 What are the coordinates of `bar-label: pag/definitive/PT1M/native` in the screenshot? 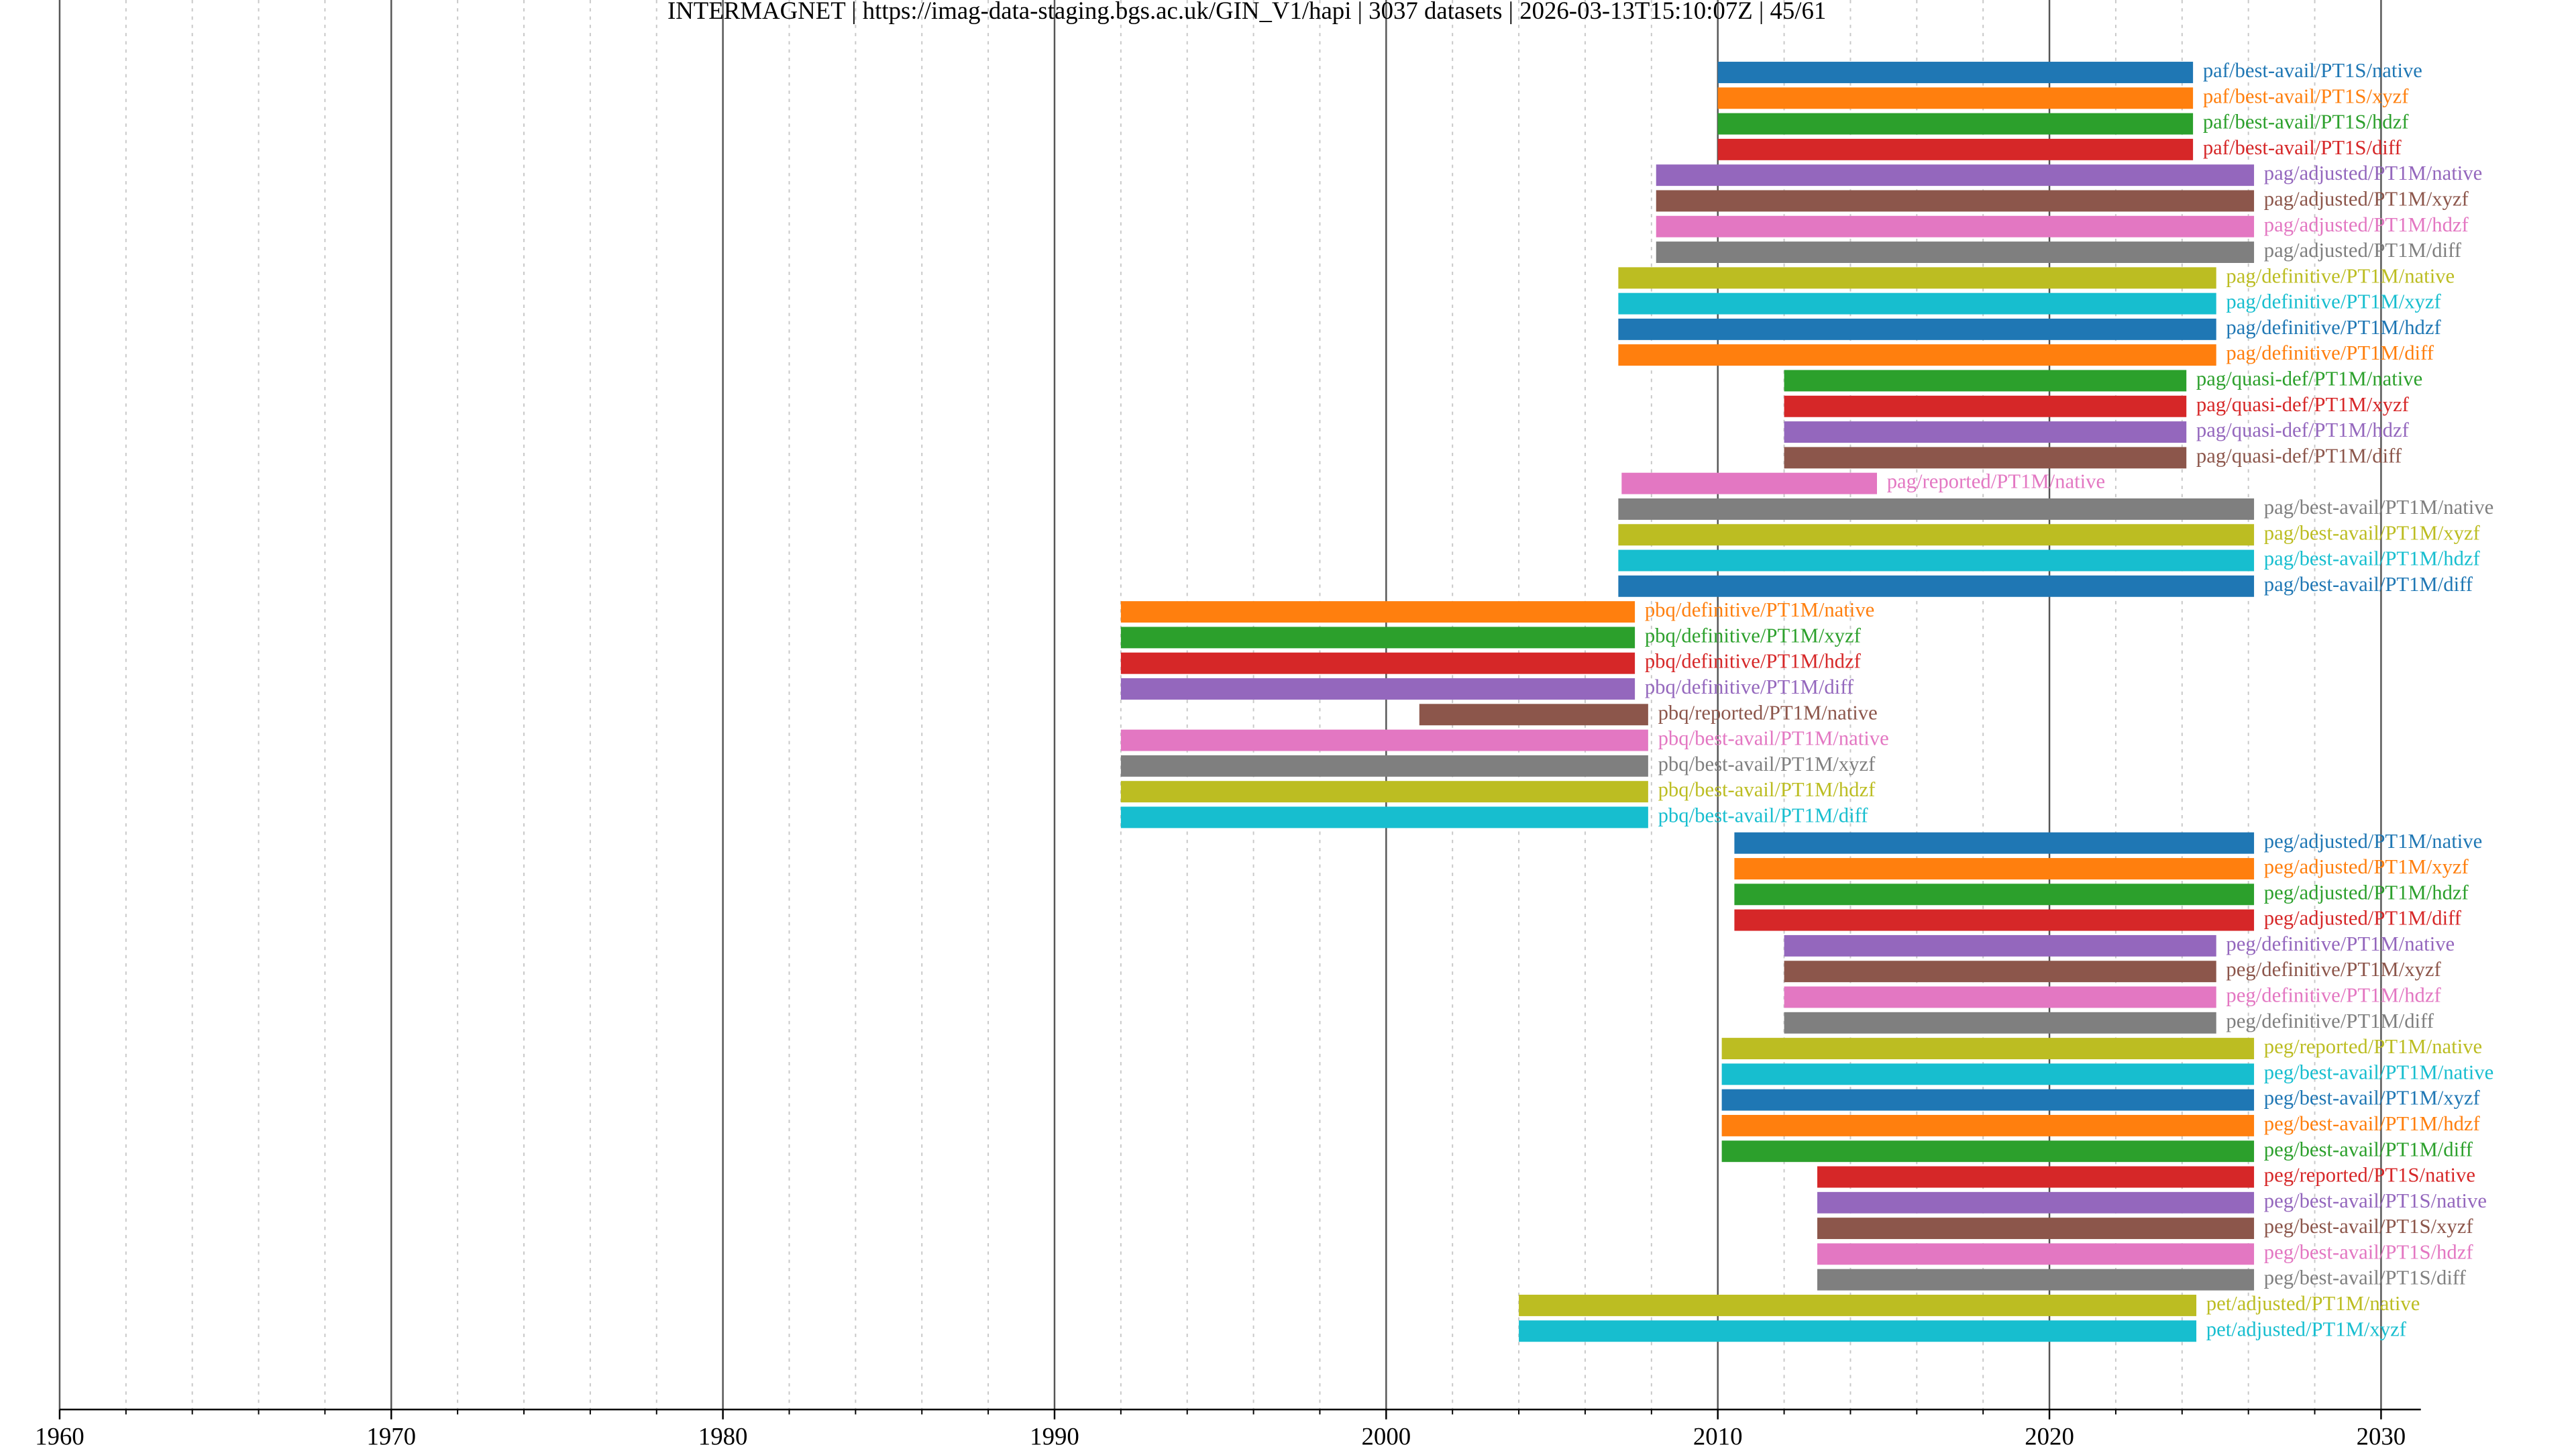 It's located at (2340, 275).